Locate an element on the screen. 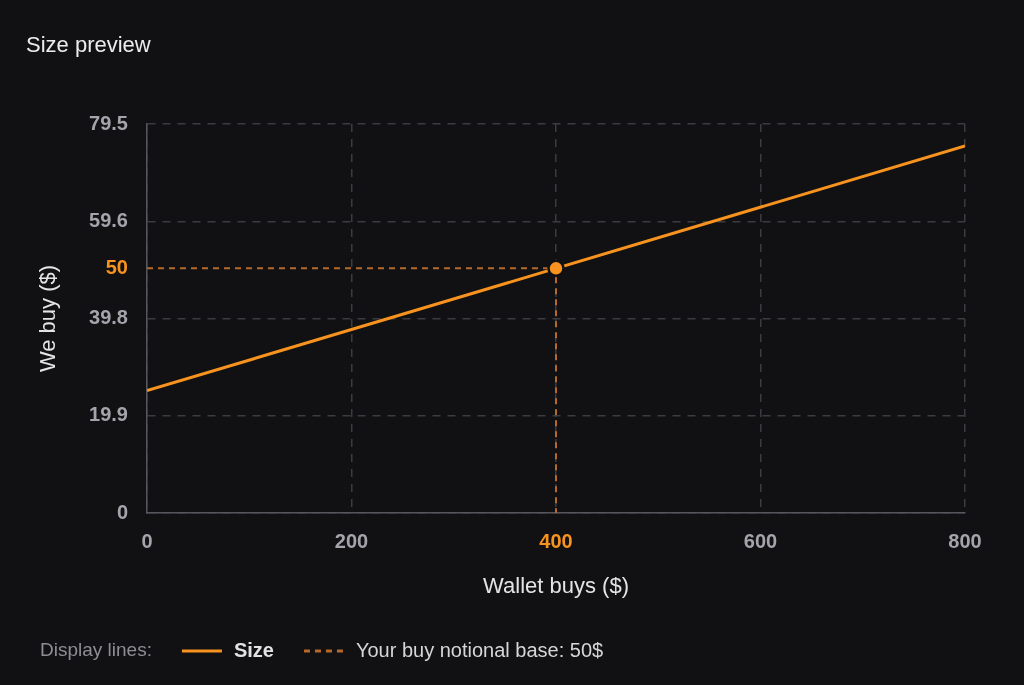 The image size is (1024, 685). x-tick-label: 0 is located at coordinates (147, 540).